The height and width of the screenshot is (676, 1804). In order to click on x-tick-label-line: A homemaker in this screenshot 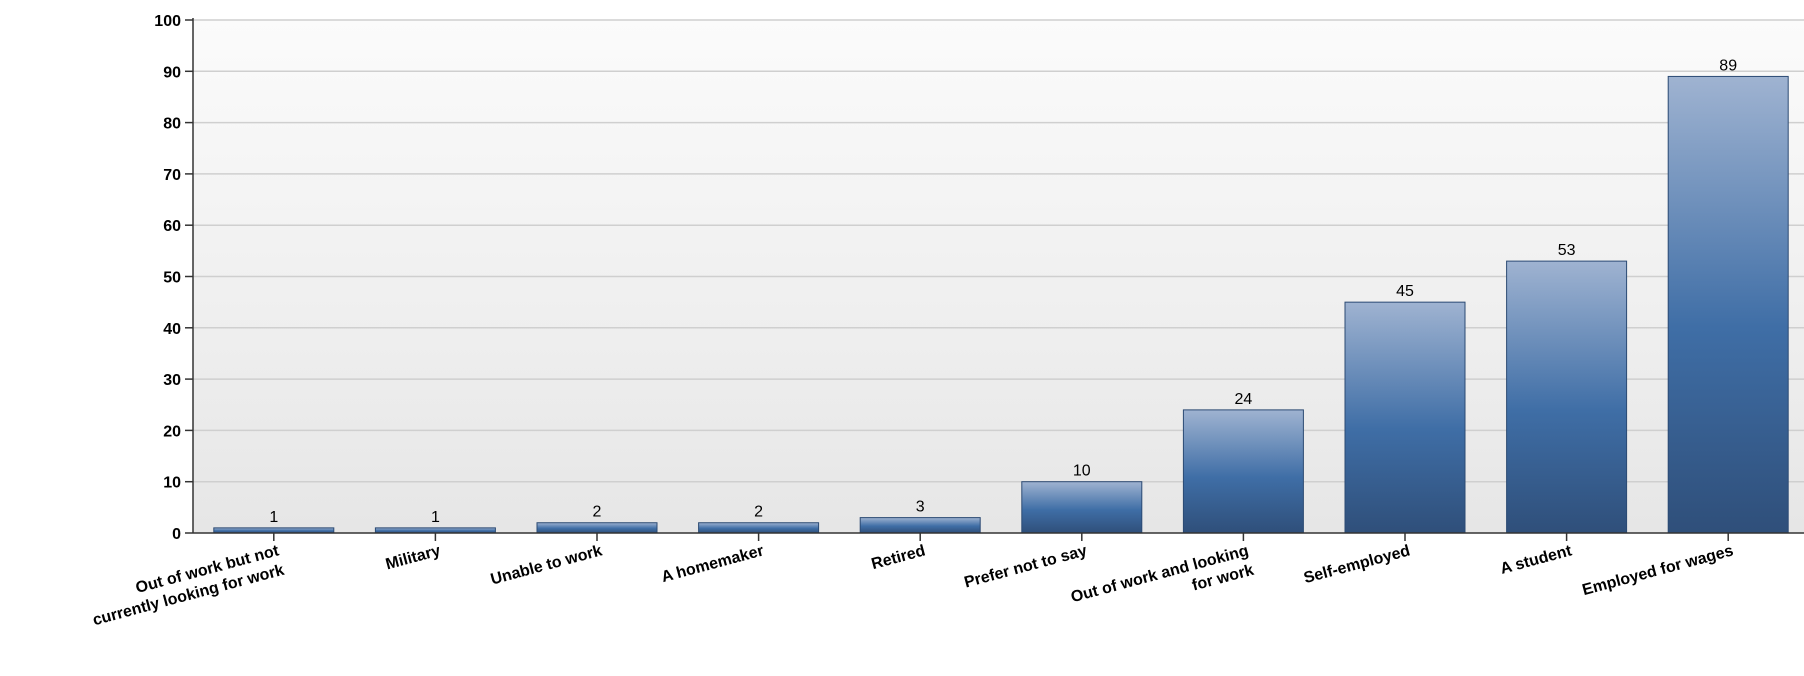, I will do `click(713, 564)`.